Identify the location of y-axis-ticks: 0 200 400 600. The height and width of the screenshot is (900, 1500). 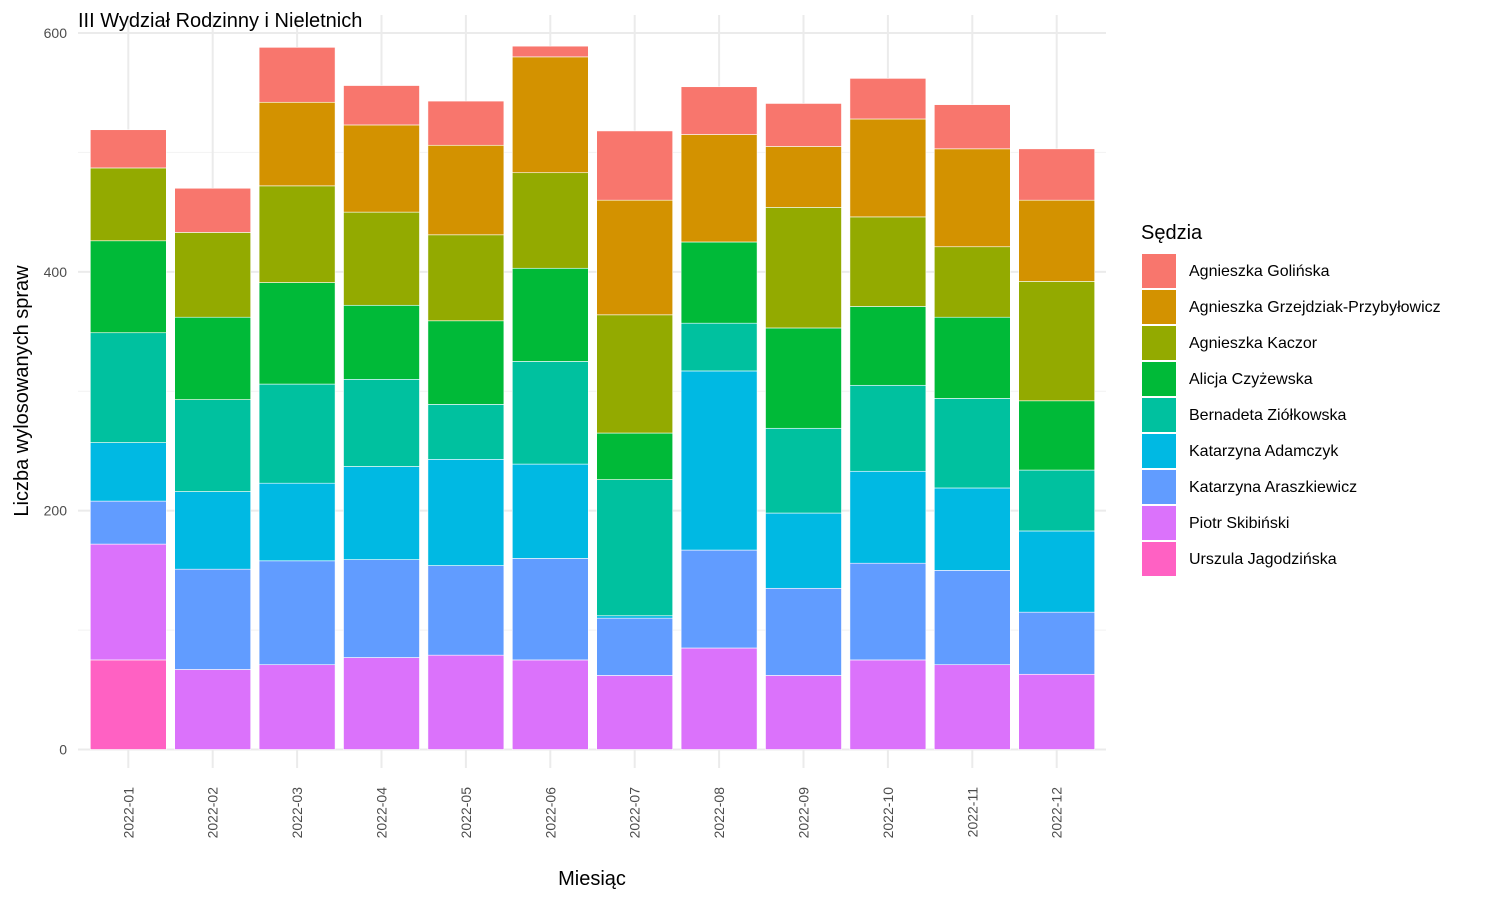
(56, 391).